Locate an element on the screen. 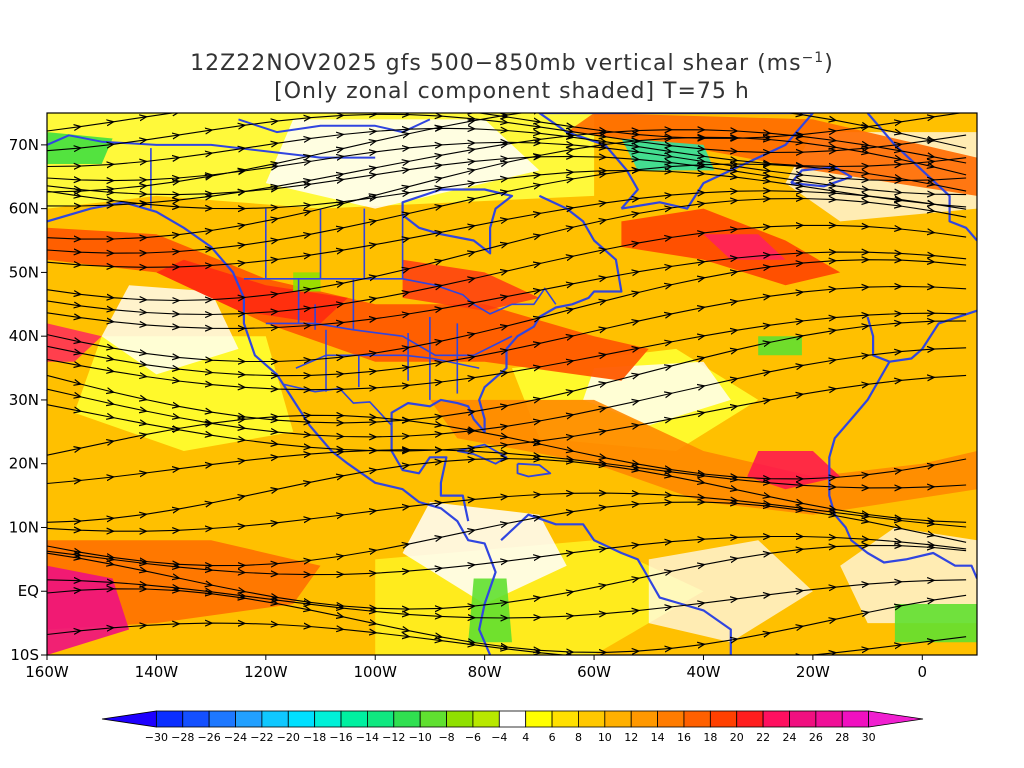  colorbar-label: −30 is located at coordinates (156, 737).